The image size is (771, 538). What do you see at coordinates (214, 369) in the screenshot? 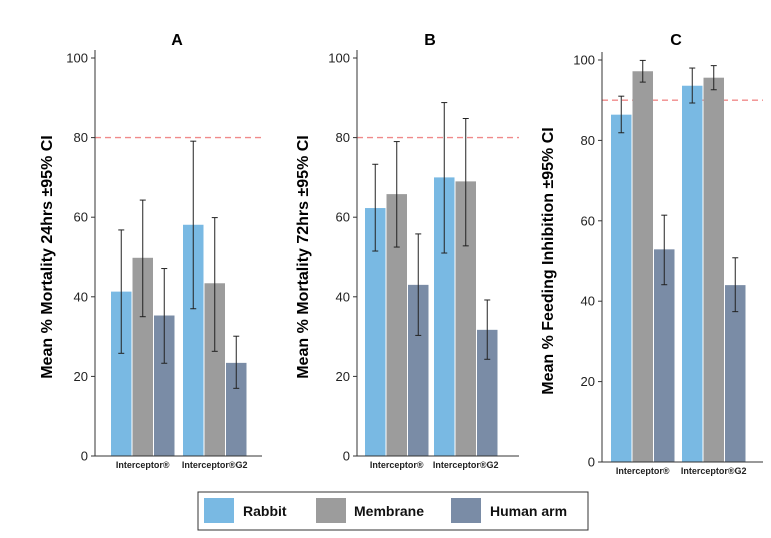
I see `bar-a-interceptor-g2-membrane` at bounding box center [214, 369].